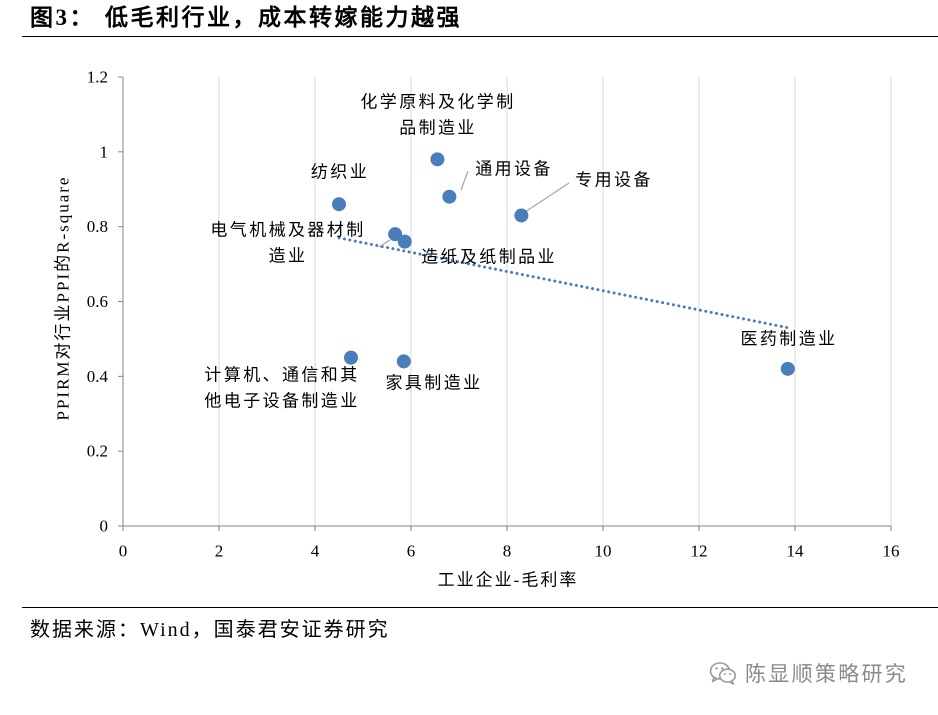 The width and height of the screenshot is (938, 715). I want to click on leader-lines, so click(474, 209).